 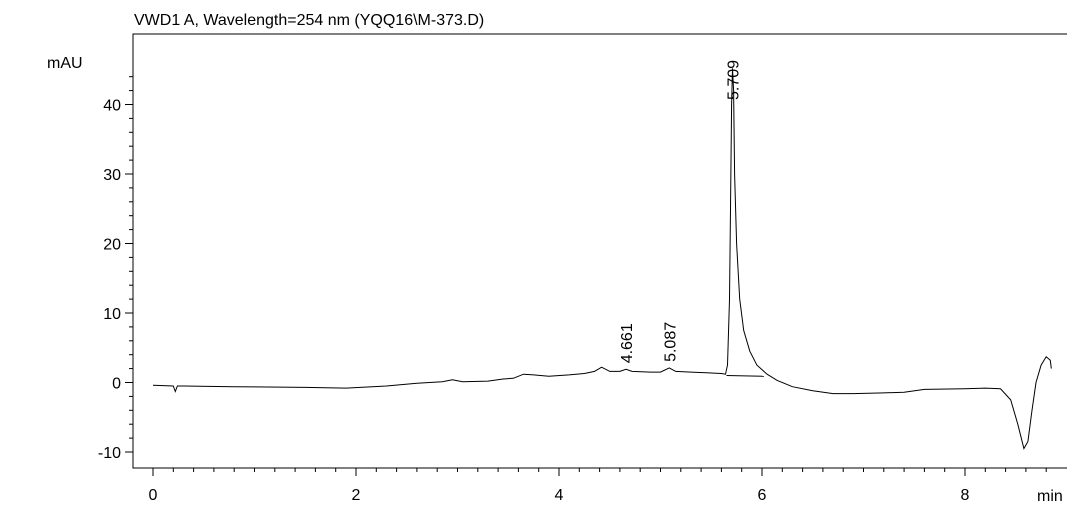 I want to click on peak-label: 5.087, so click(x=670, y=342).